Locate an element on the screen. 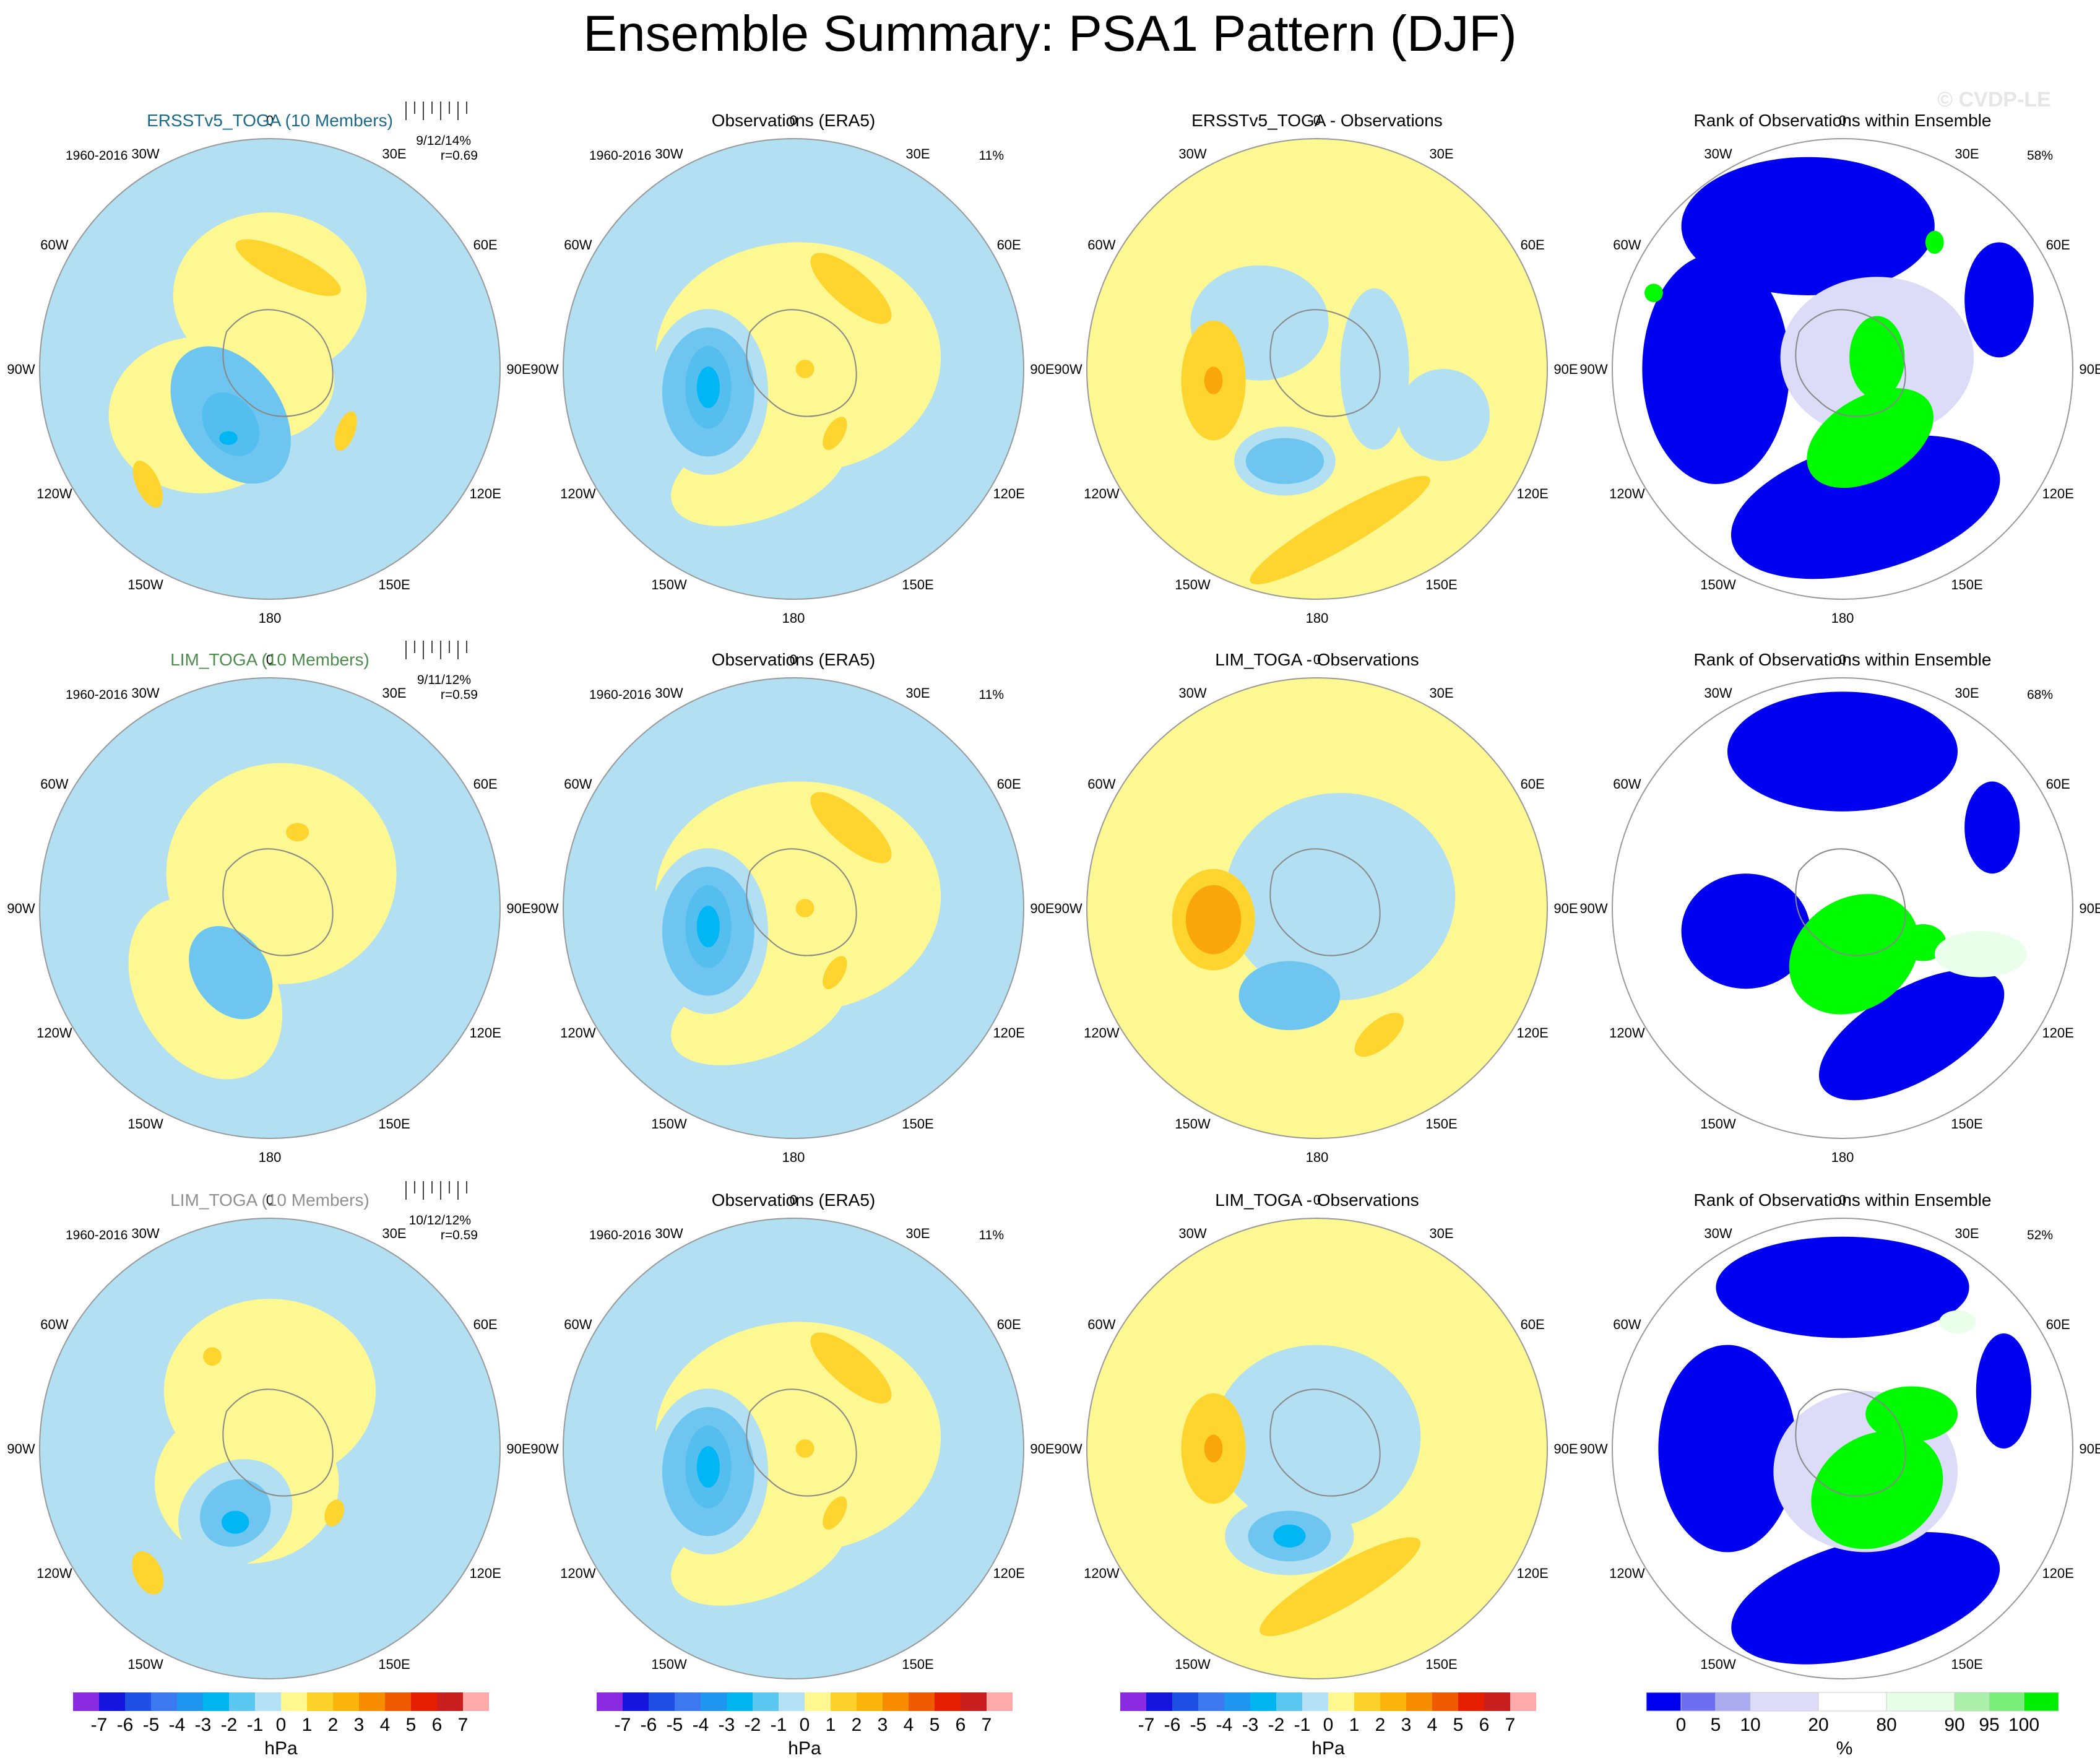  colorbar-label: -7 is located at coordinates (623, 1725).